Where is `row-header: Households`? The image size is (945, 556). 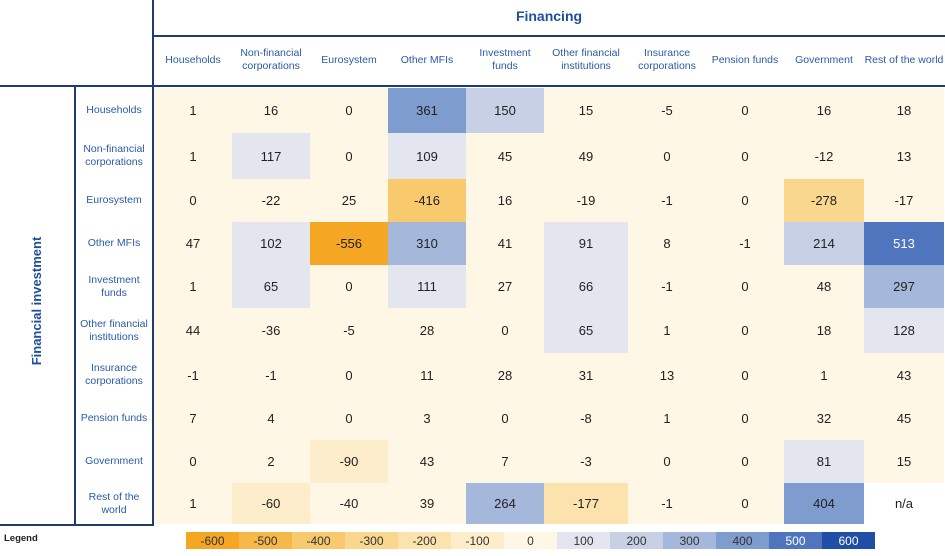
row-header: Households is located at coordinates (114, 110).